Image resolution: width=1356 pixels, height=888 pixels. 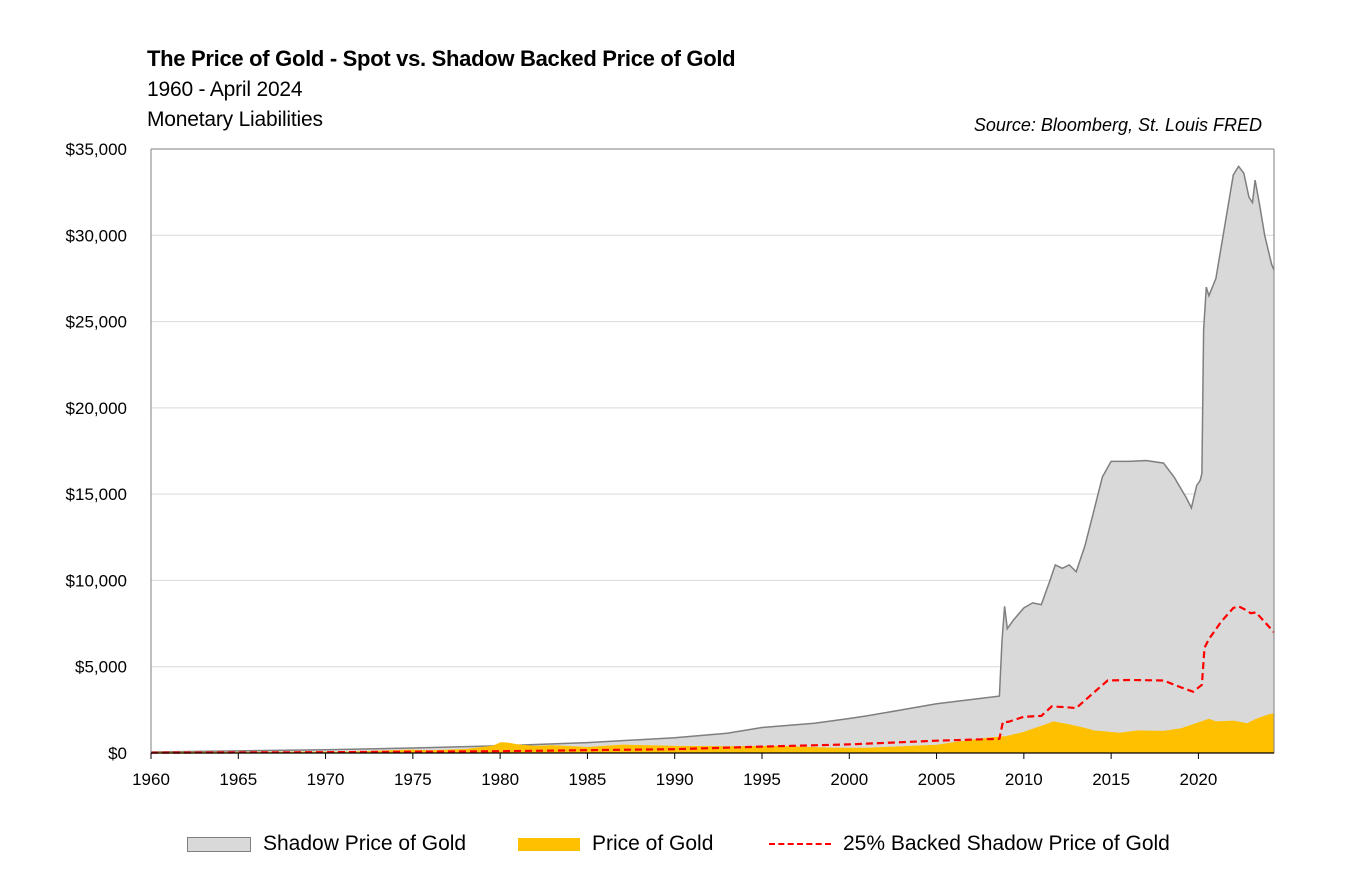 I want to click on x-tick-label-9: 2005, so click(x=937, y=779).